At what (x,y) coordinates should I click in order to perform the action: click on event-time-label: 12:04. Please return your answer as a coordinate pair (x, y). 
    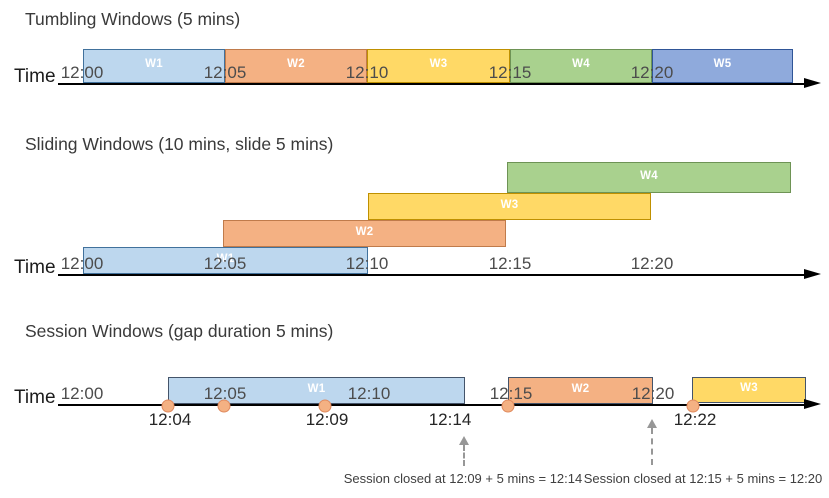
    Looking at the image, I should click on (170, 419).